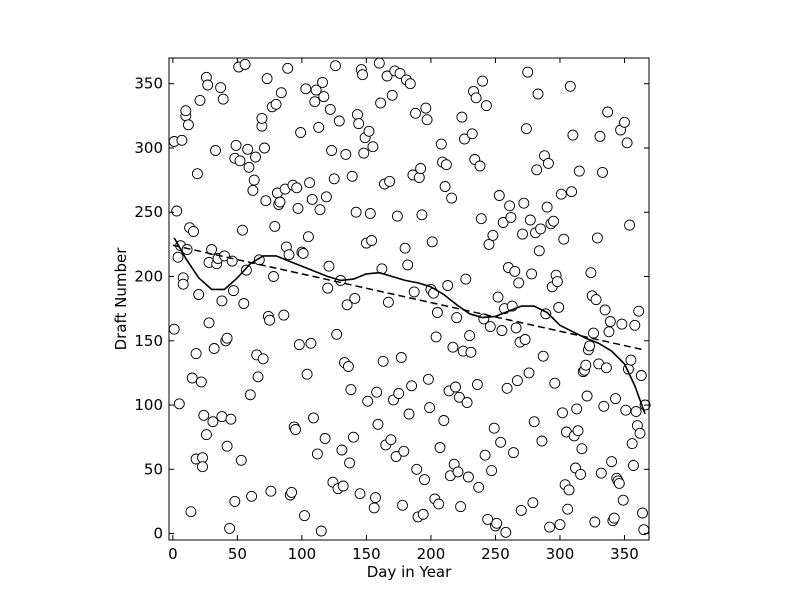  I want to click on x-tick-label: 100, so click(302, 554).